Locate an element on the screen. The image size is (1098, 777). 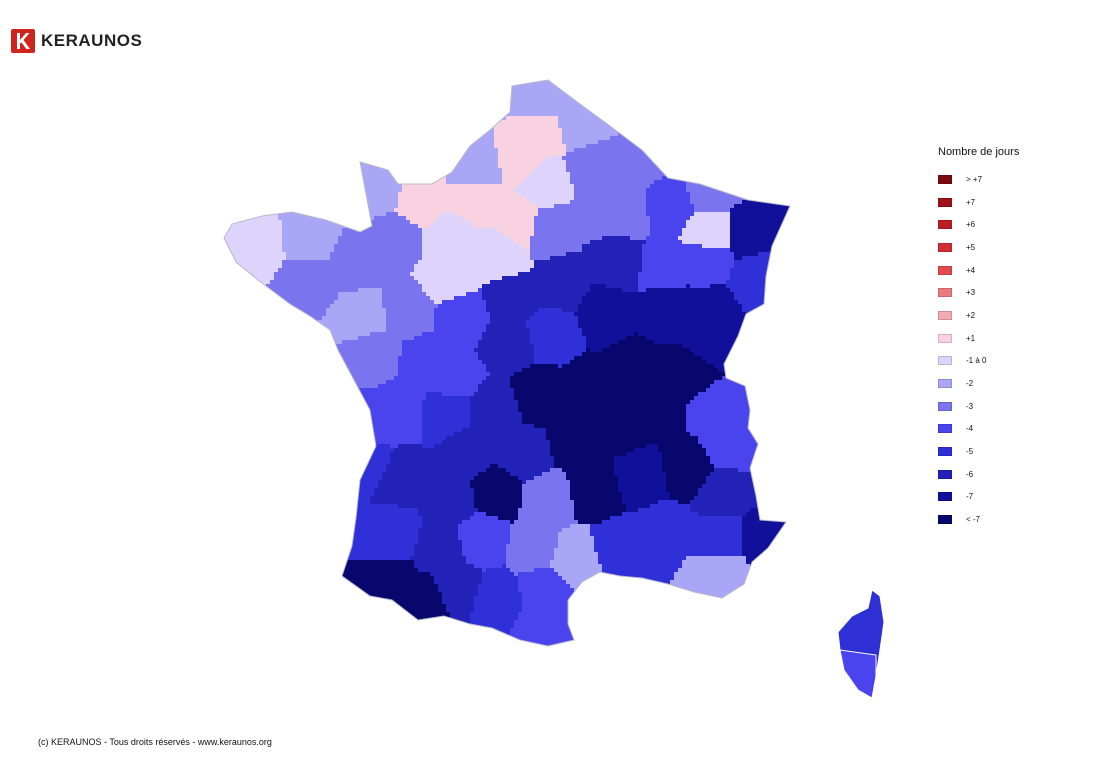
legend-items: > +7 +7 +6 +5 +4 +3 +2 +1 -1 à 0 -2 -3 -4 -5 -6 -7 < -7 is located at coordinates (1008, 349).